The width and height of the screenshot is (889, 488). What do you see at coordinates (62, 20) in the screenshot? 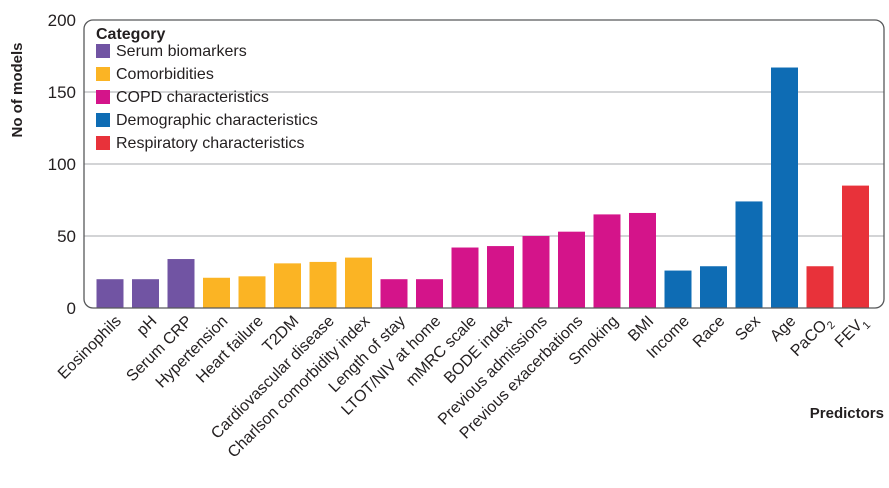
I see `y-tick-label: 200` at bounding box center [62, 20].